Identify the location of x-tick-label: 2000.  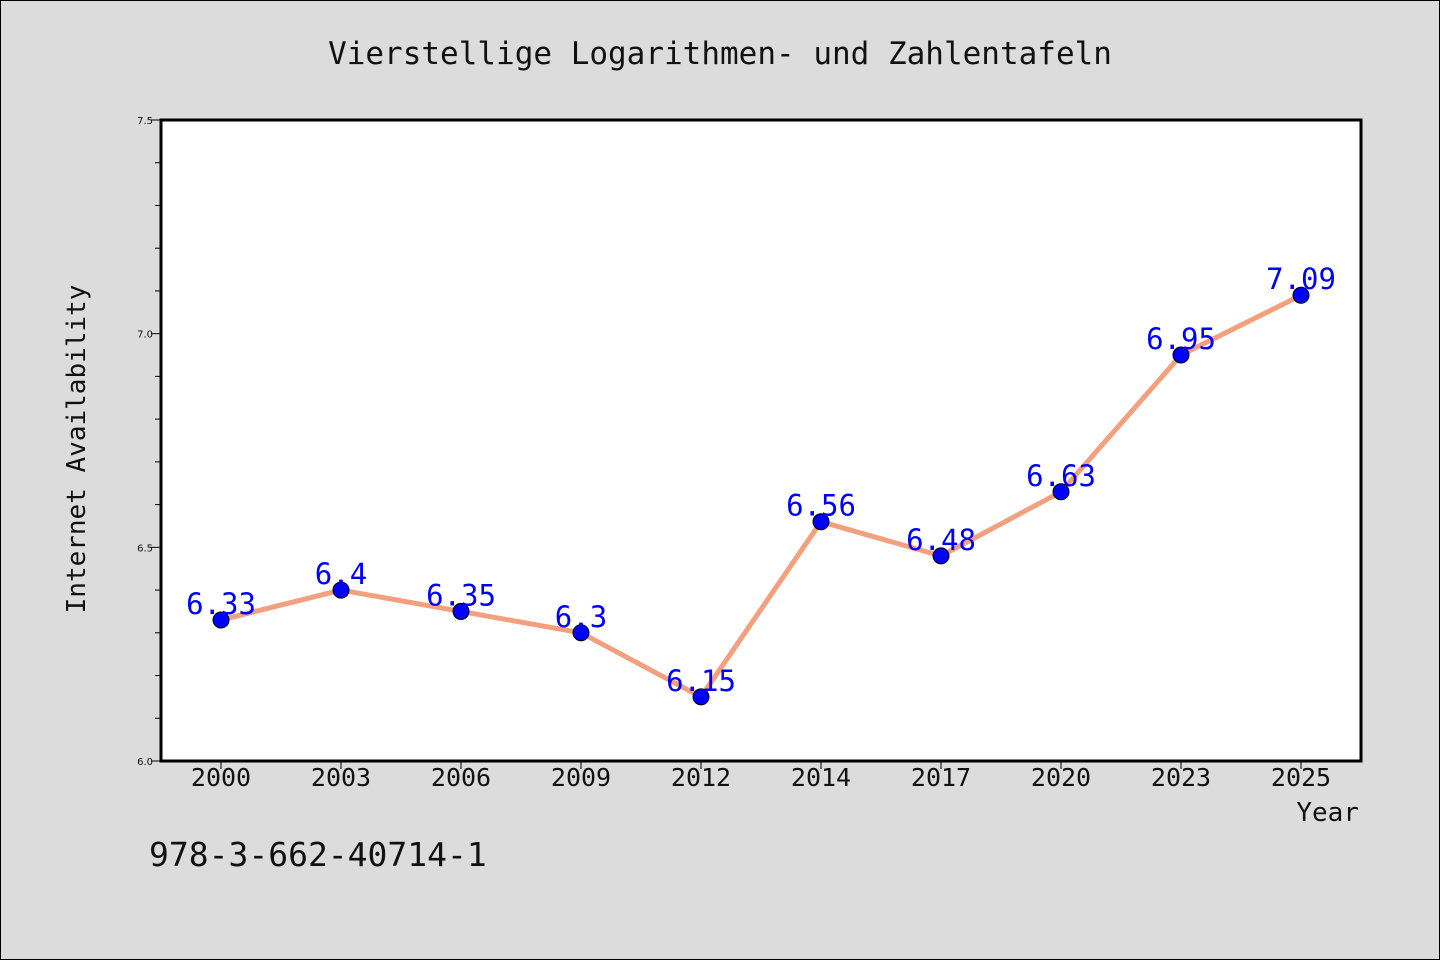
(221, 777).